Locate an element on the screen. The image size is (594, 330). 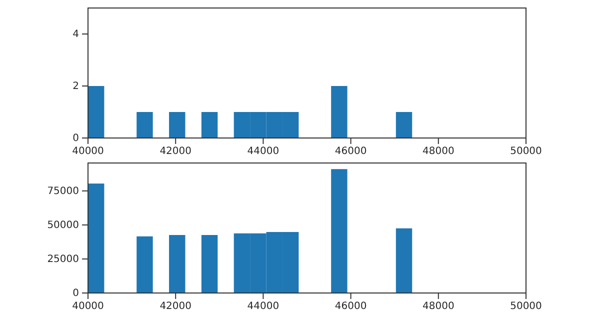
y-tick-label: 75000 is located at coordinates (63, 192).